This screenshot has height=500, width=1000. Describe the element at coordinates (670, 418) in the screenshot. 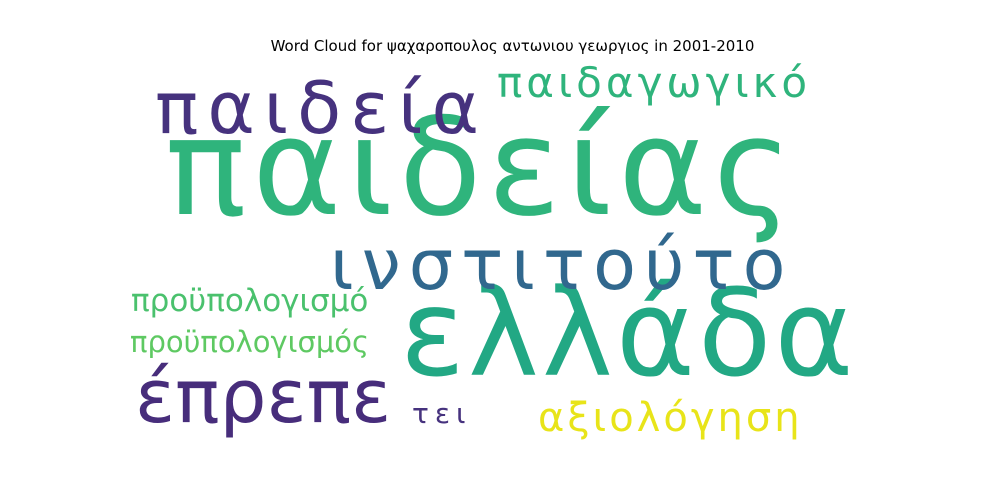

I see `word-8: αξιολόγηση` at that location.